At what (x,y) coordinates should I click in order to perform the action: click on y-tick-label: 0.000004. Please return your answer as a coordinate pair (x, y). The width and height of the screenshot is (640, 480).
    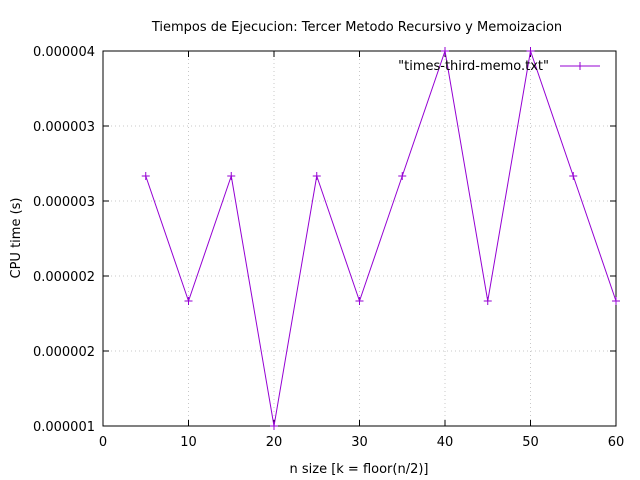
    Looking at the image, I should click on (64, 52).